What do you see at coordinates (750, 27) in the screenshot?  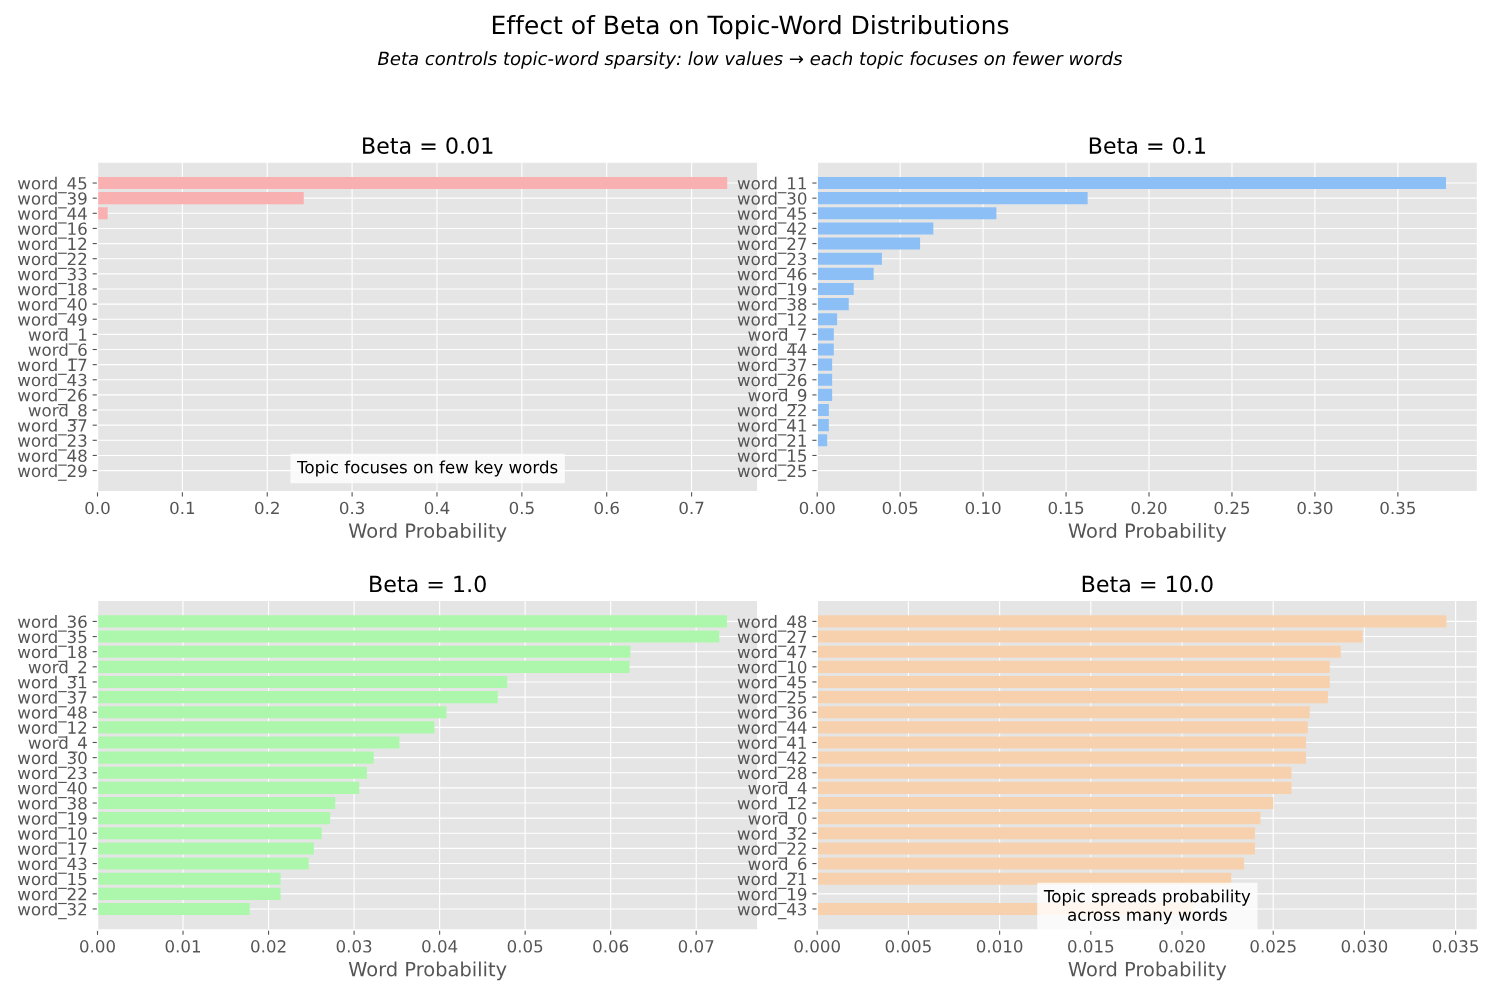 I see `text: Effect of Beta on Topic-Word Distributions` at bounding box center [750, 27].